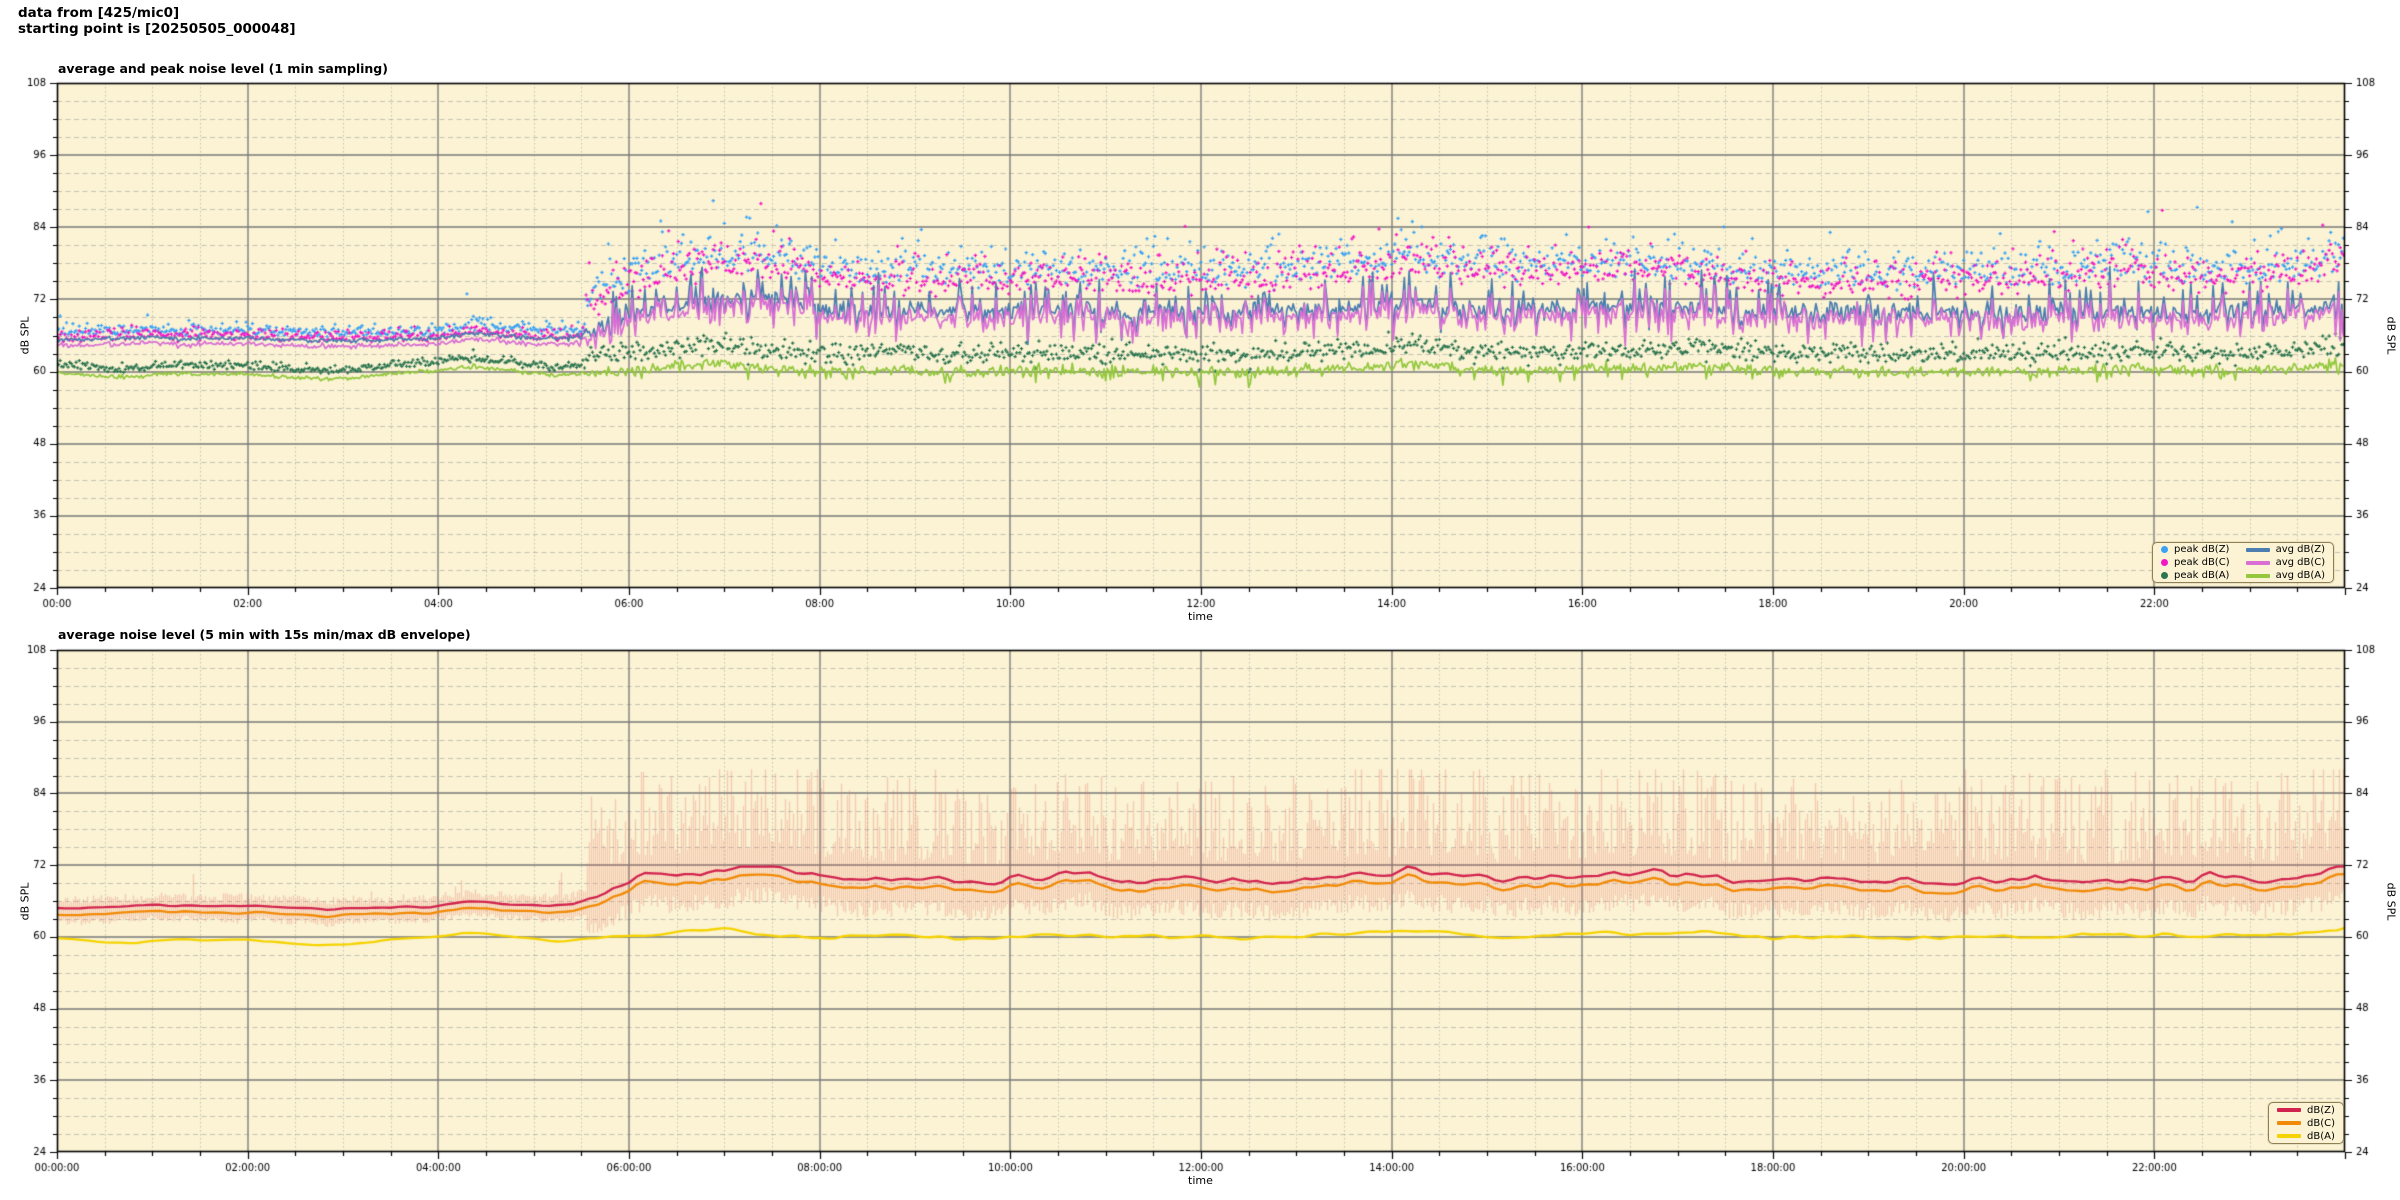  Describe the element at coordinates (2289, 1123) in the screenshot. I see `dbc-line-icon` at that location.